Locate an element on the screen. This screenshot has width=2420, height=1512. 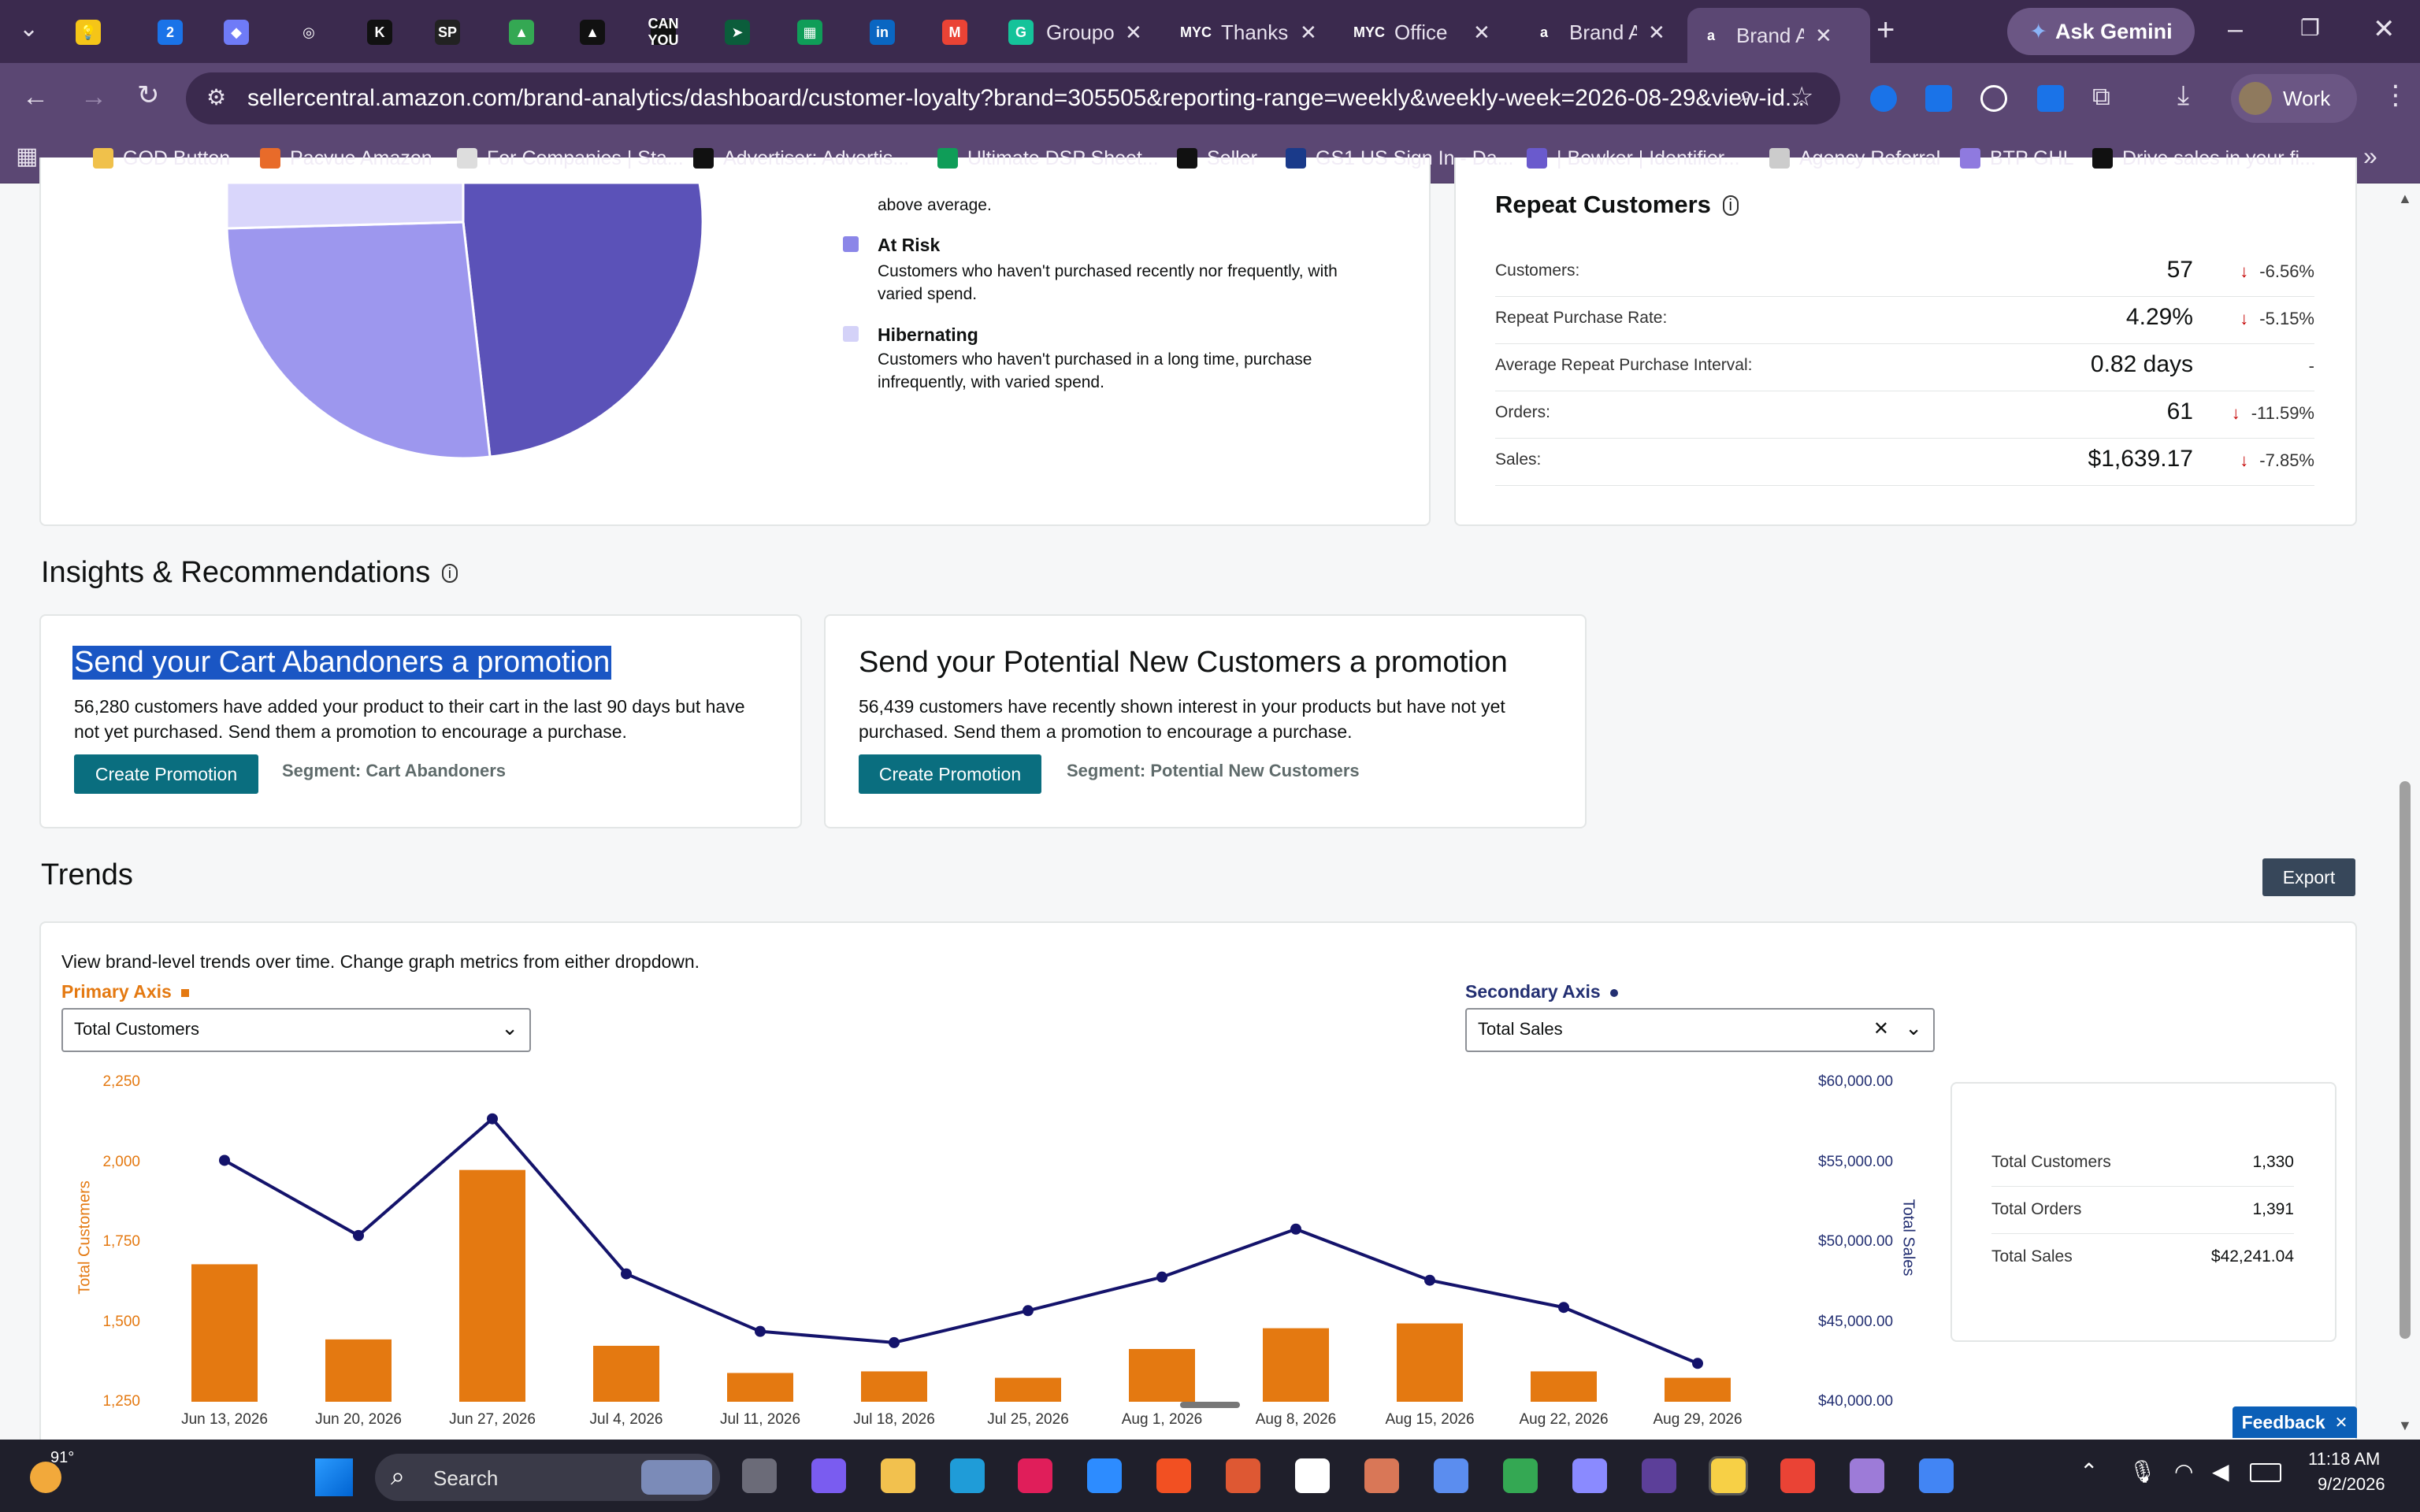
tab-search-icon: ⌄ is located at coordinates (29, 29).